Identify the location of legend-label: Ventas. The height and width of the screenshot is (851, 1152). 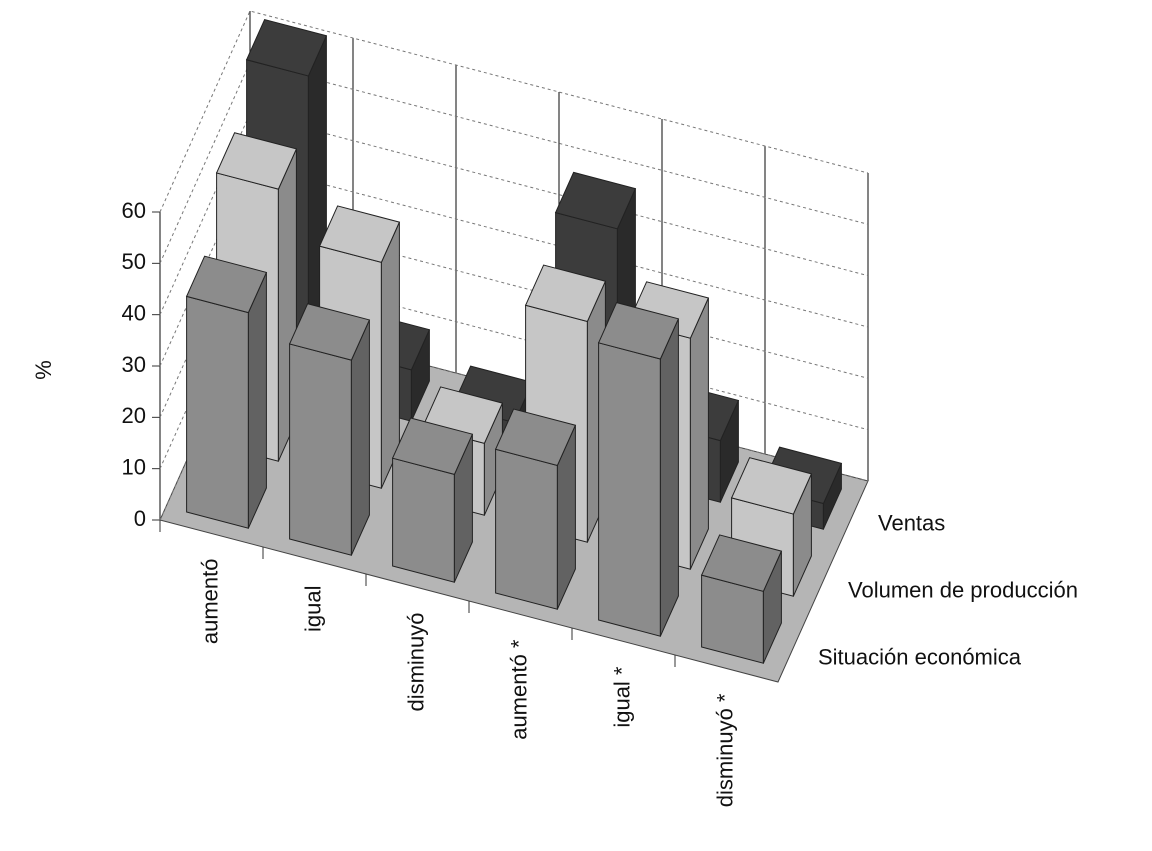
(911, 522).